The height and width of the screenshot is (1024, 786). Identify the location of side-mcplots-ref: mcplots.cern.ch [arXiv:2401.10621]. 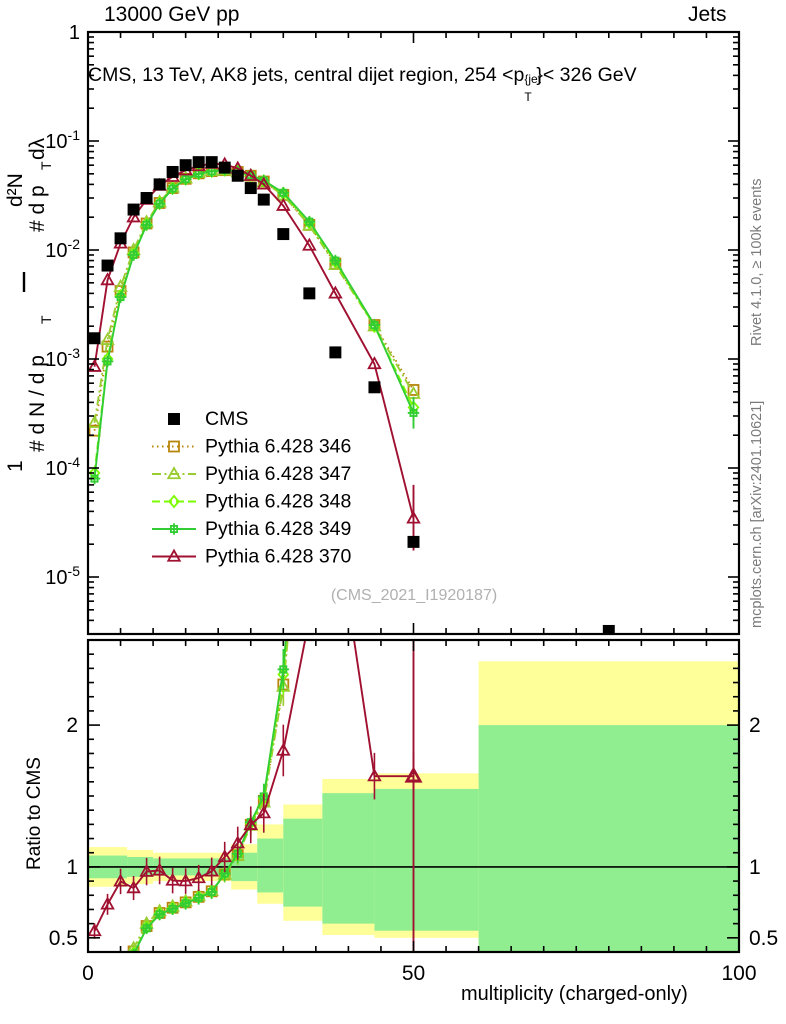
(756, 480).